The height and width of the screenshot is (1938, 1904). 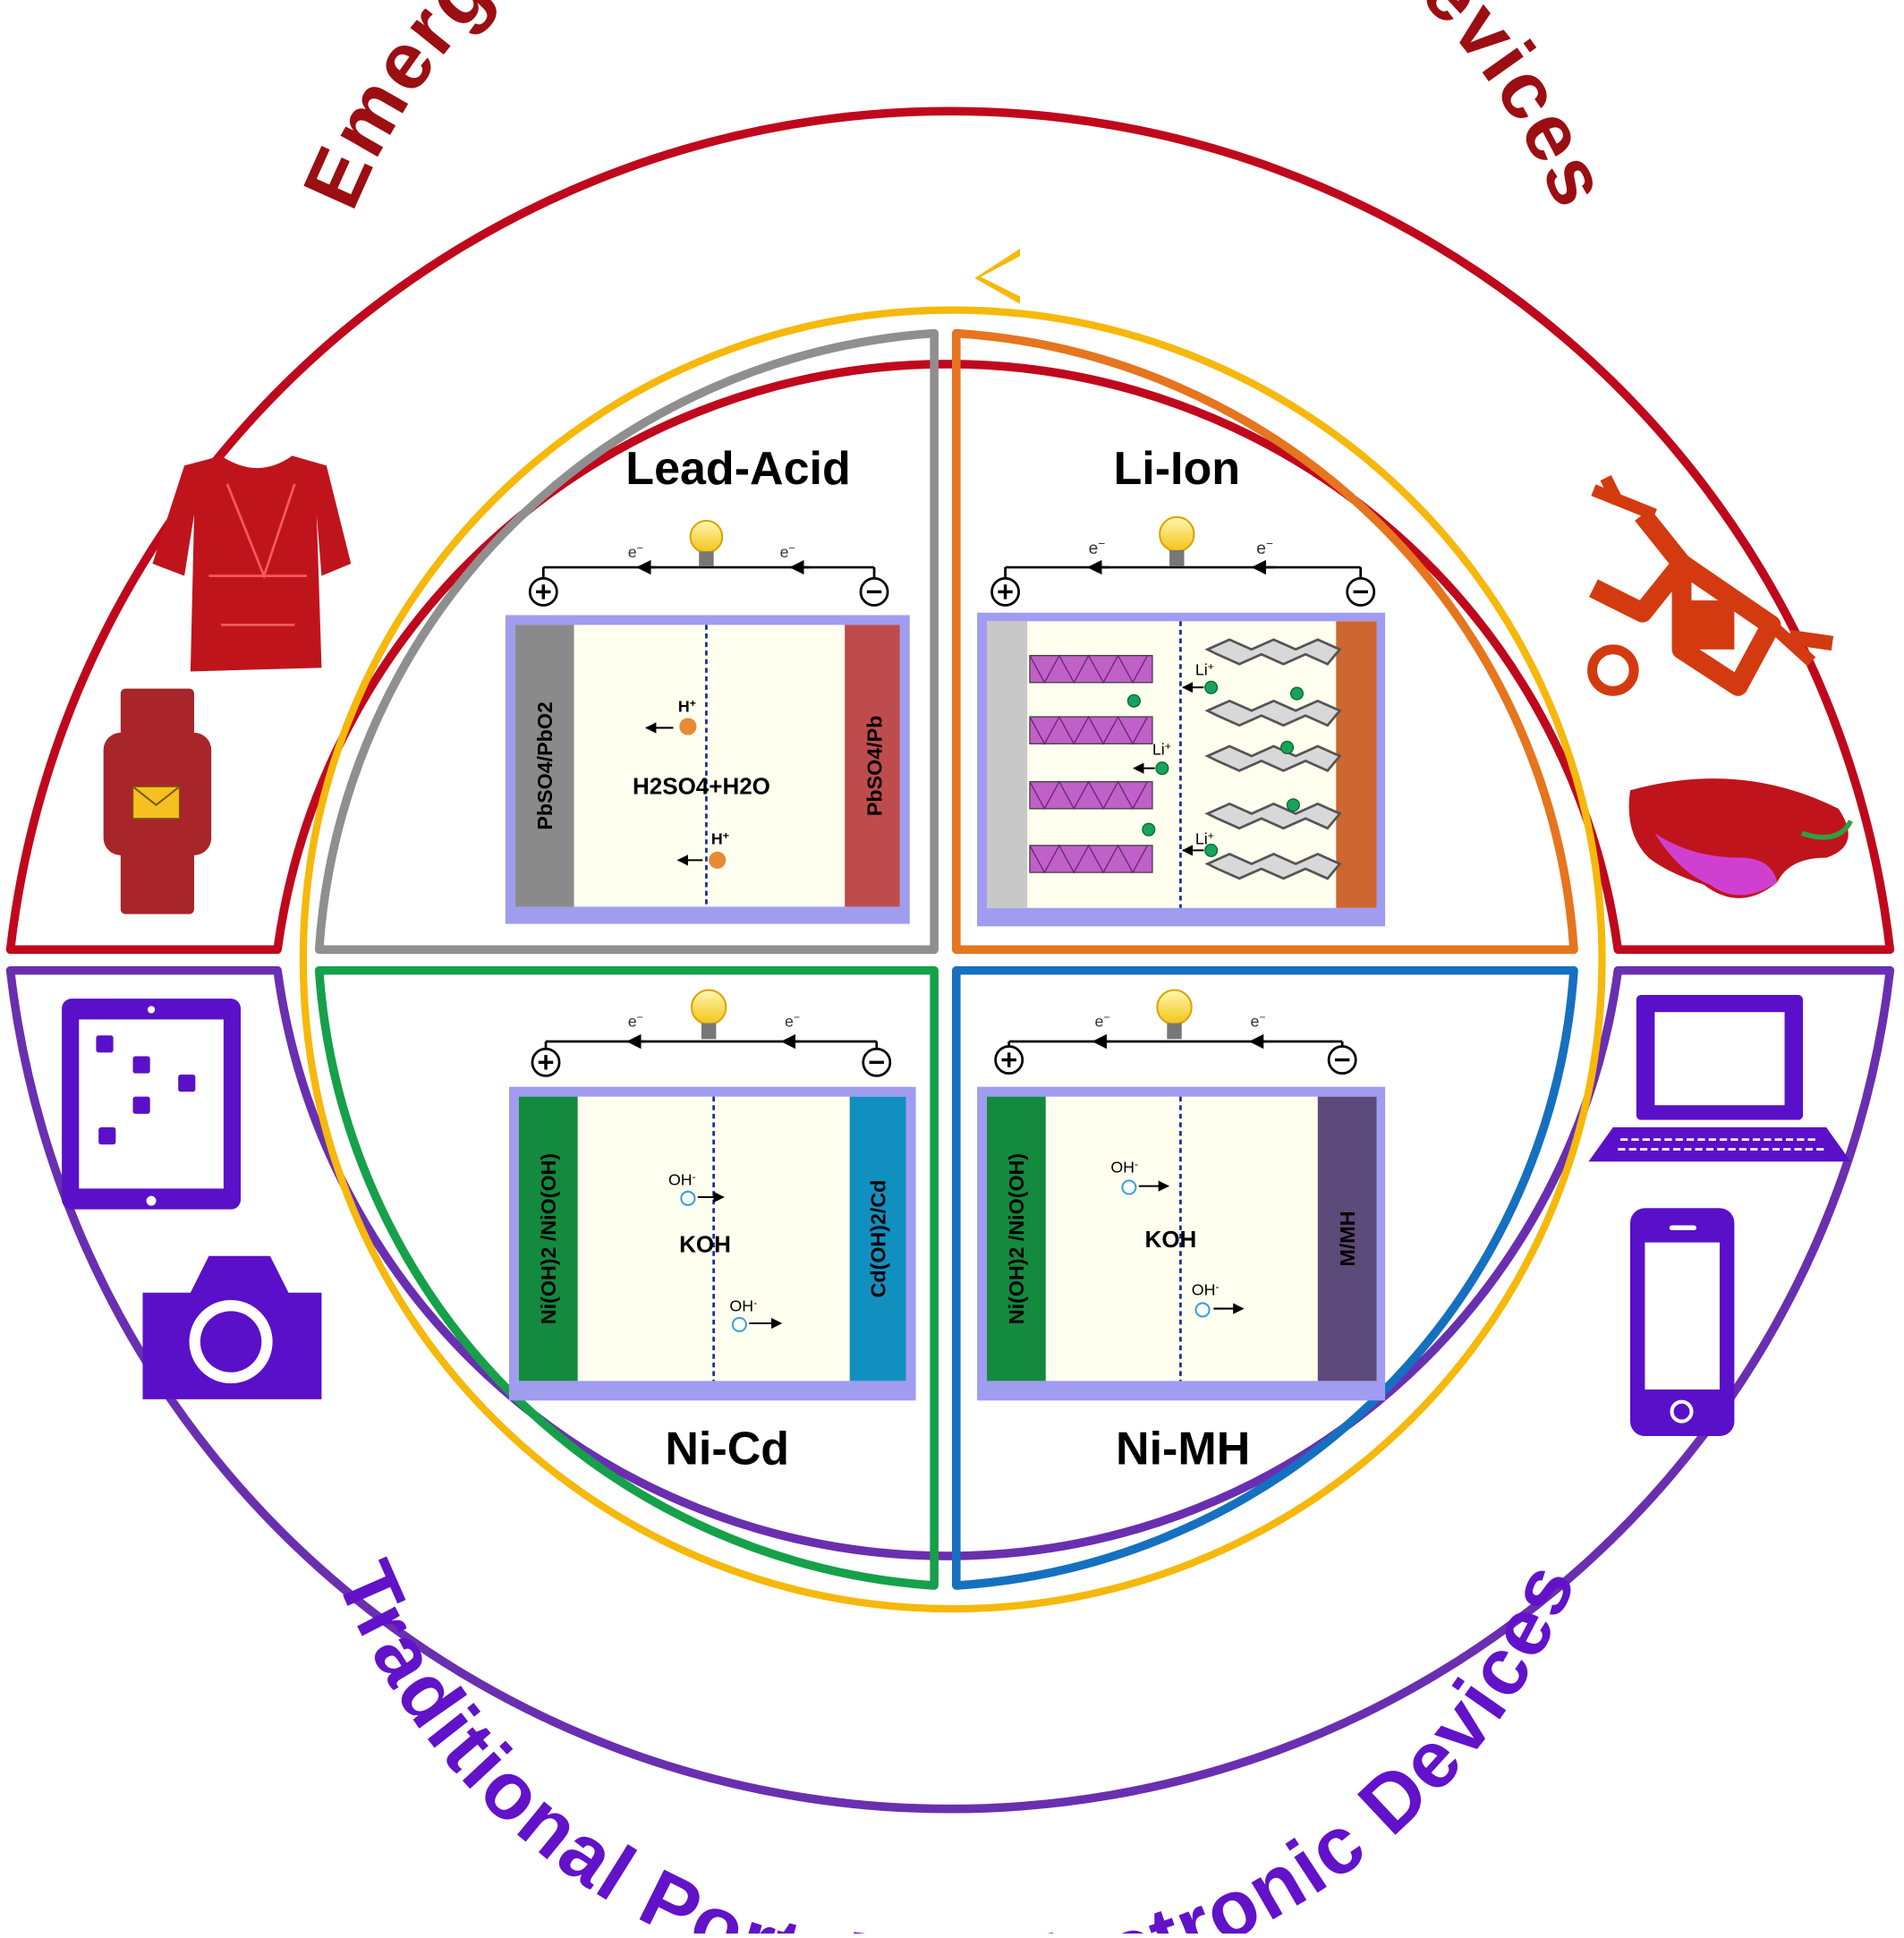 I want to click on smart-shirt-icon, so click(x=252, y=563).